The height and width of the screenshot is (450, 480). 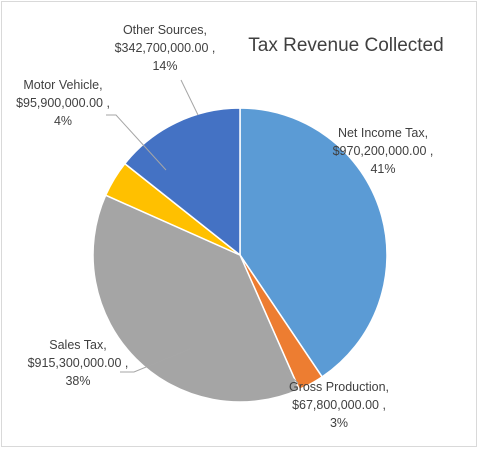 I want to click on data-label-gross-production: Gross Production, $67,800,000.00 , 3%, so click(x=339, y=405).